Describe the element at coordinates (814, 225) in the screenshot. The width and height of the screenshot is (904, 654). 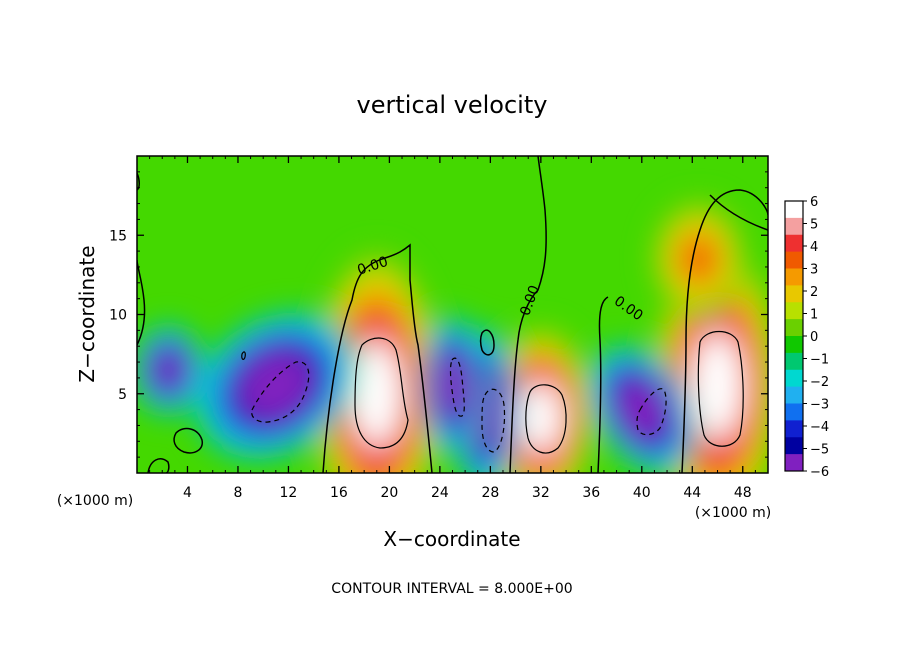
I see `colorbar-tick-label: 5` at that location.